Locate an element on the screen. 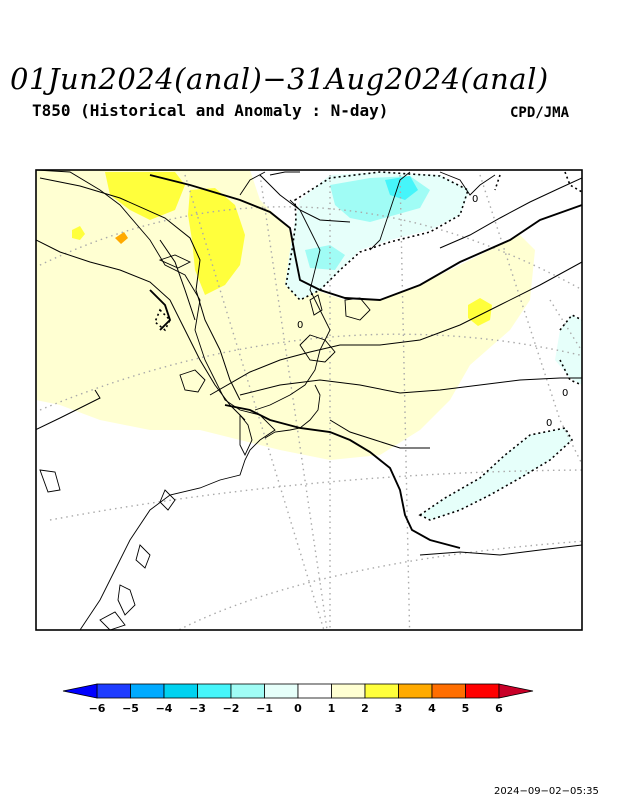  source-label: CPD/JMA is located at coordinates (540, 113).